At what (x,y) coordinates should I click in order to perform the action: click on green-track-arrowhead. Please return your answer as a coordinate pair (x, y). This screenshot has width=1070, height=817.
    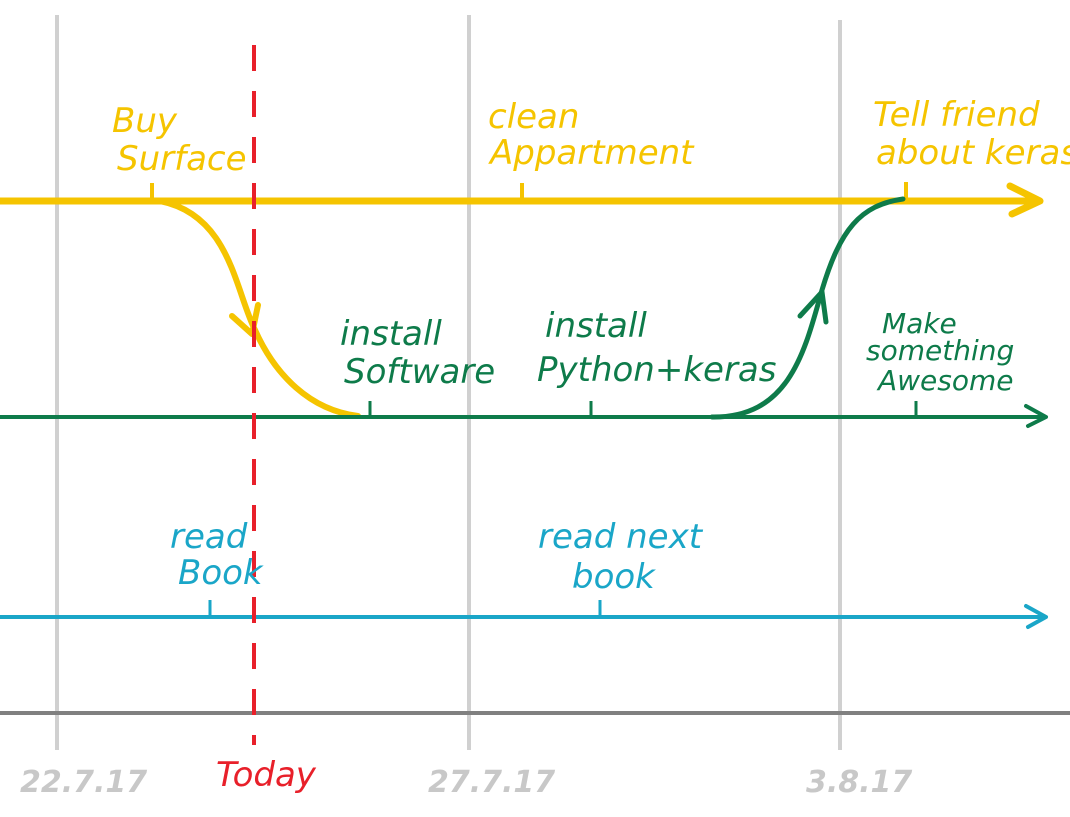
    Looking at the image, I should click on (1036, 416).